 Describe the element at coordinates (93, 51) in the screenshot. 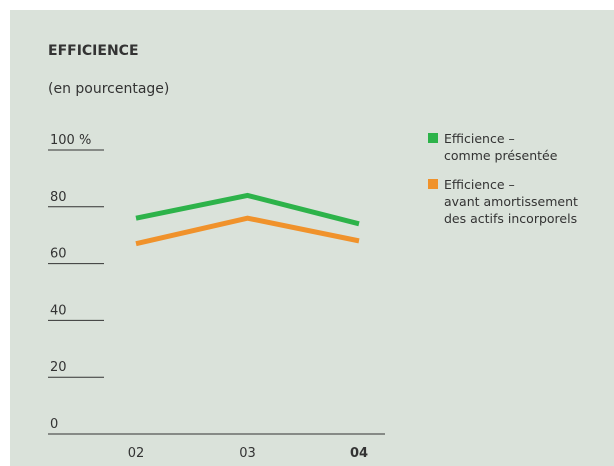

I see `chart-title: EFFICIENCE` at that location.